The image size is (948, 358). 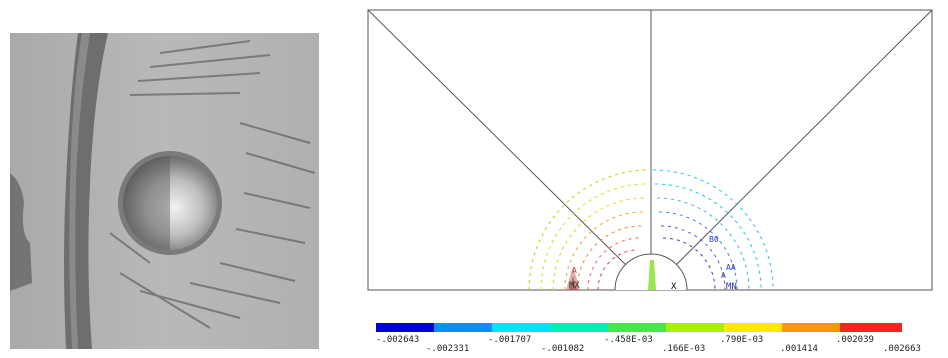 I want to click on legend-label-6: .166E-03, so click(x=683, y=349).